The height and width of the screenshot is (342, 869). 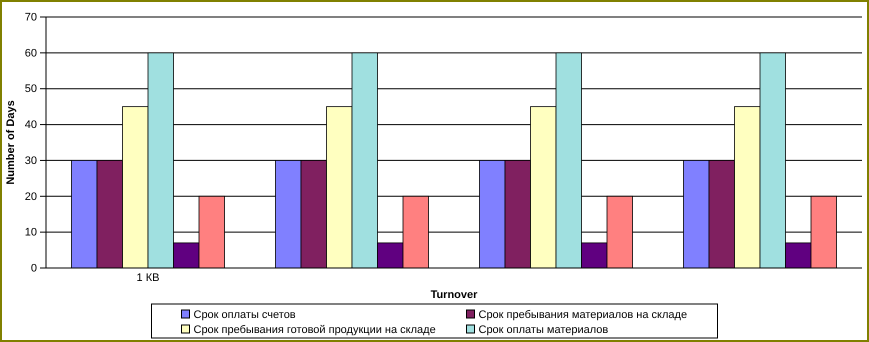 What do you see at coordinates (30, 125) in the screenshot?
I see `y-tick-label: 40` at bounding box center [30, 125].